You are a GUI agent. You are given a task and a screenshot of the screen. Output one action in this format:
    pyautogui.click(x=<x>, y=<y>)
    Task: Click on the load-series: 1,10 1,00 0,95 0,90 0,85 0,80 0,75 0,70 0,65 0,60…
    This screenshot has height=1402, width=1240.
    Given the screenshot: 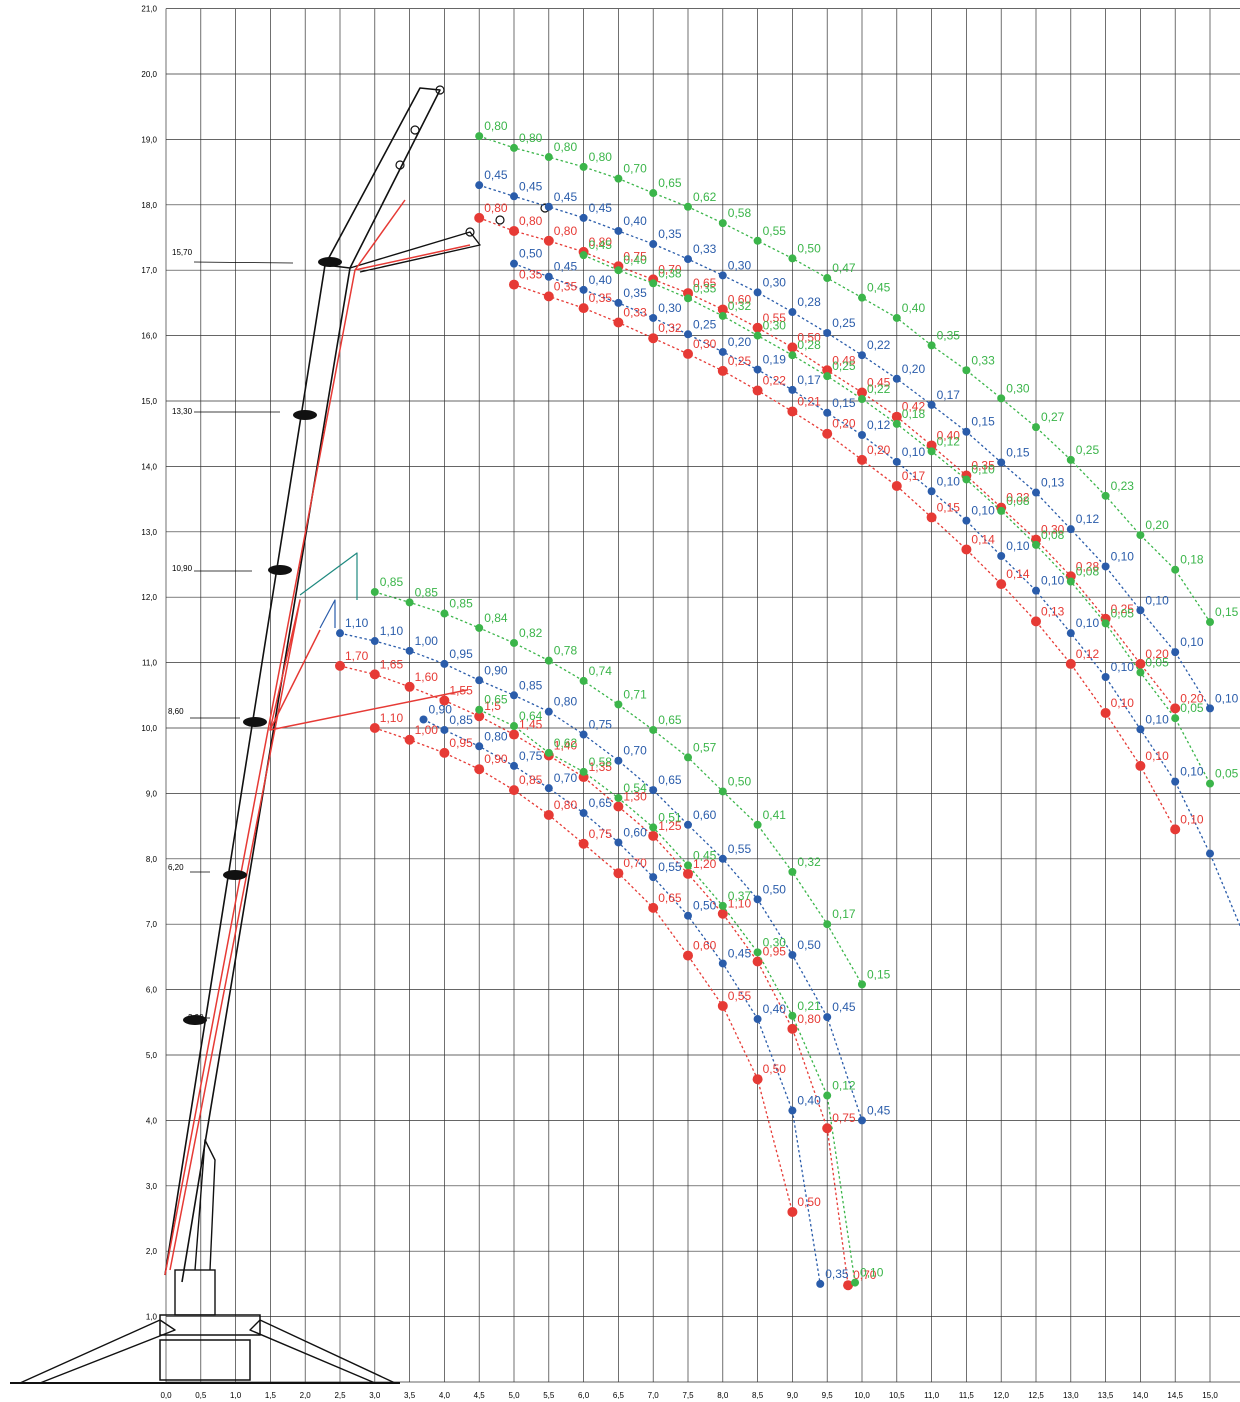 What is the action you would take?
    pyautogui.click(x=595, y=964)
    